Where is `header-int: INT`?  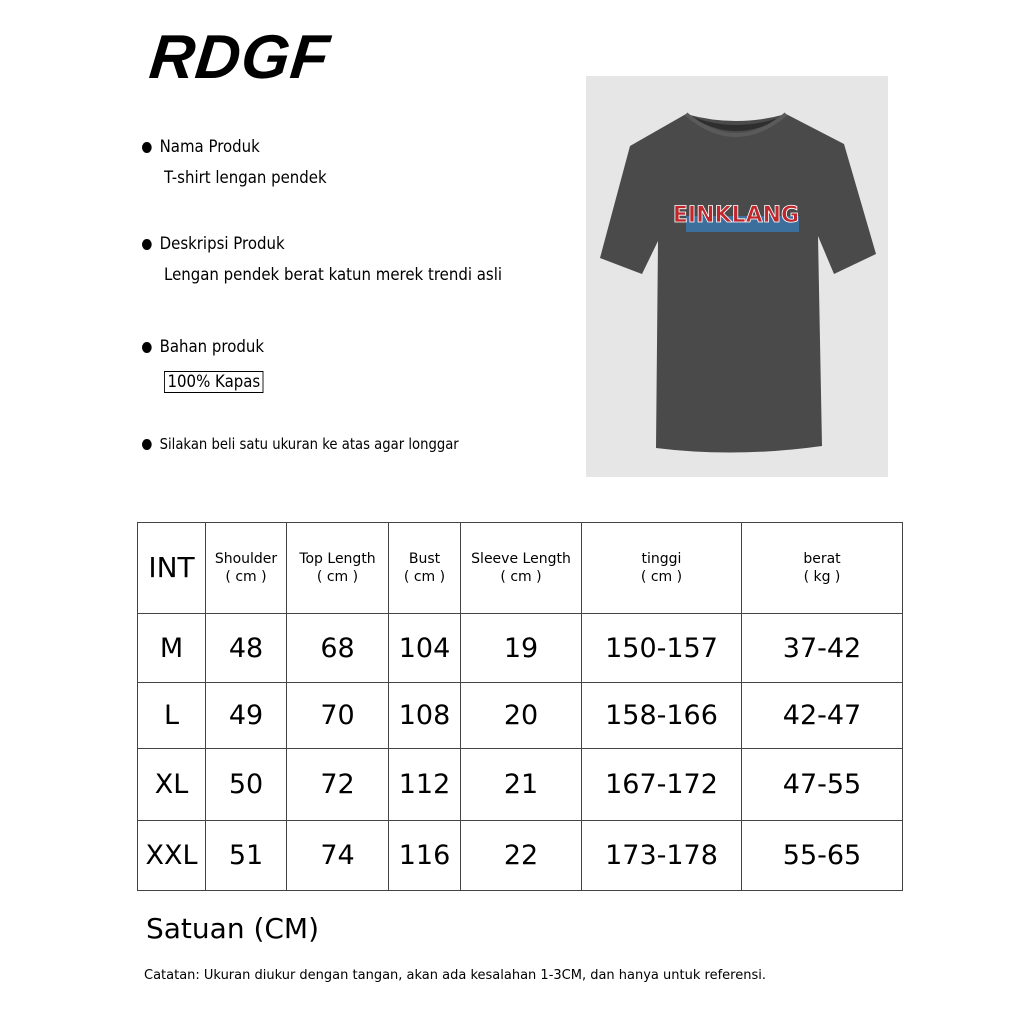
header-int: INT is located at coordinates (171, 568).